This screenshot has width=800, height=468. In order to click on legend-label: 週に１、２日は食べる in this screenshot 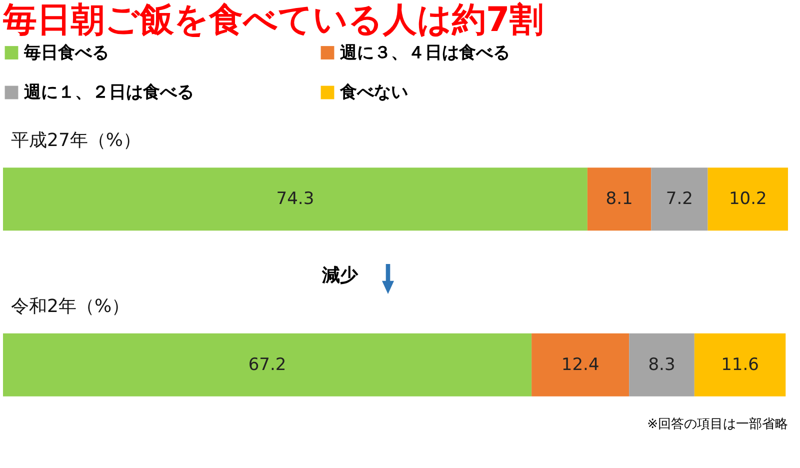, I will do `click(108, 92)`.